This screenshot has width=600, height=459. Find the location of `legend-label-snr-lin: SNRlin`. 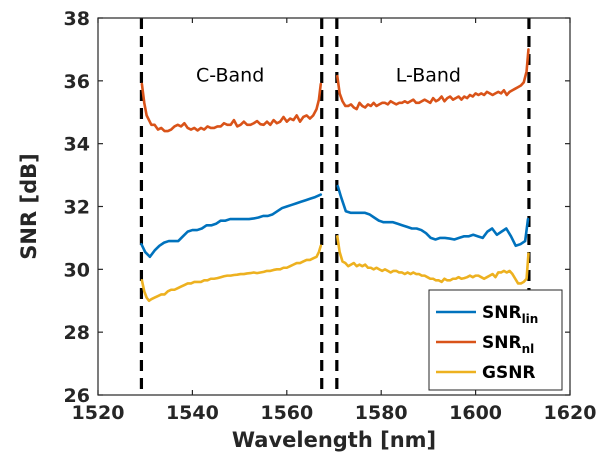

legend-label-snr-lin: SNRlin is located at coordinates (510, 314).